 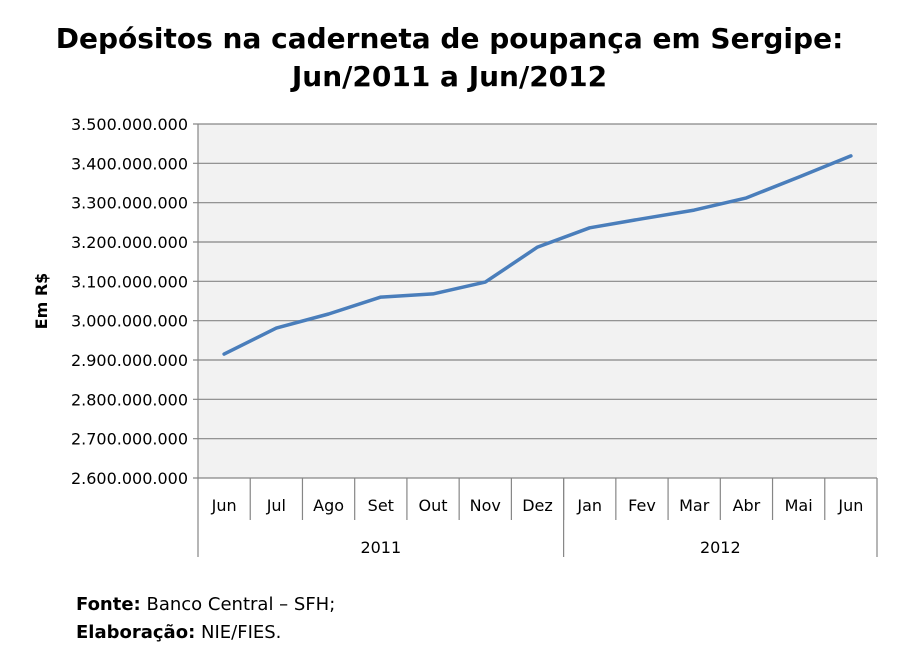 I want to click on chart-title-line2: Jun/2011 a Jun/2012, so click(x=449, y=76).